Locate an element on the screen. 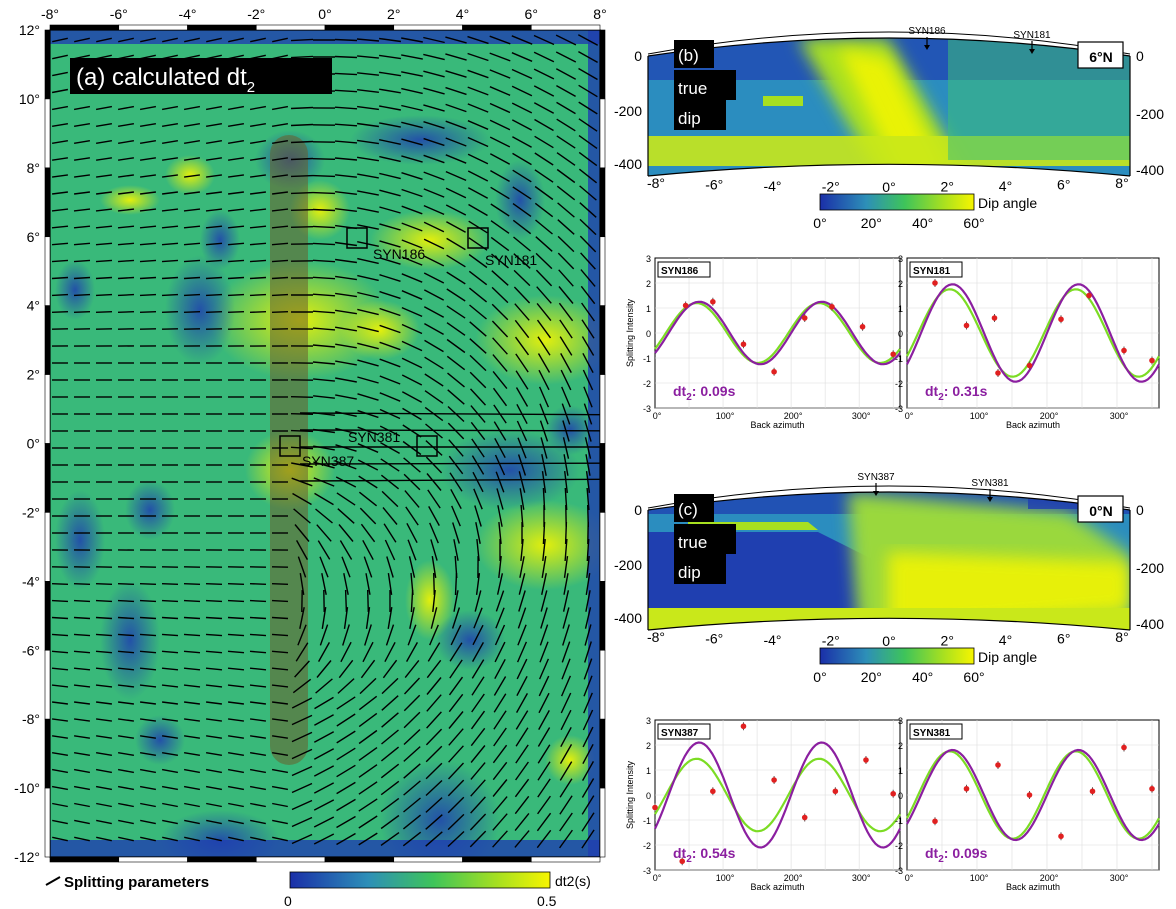  colorbar-dt2-max: 0.5 is located at coordinates (547, 901).